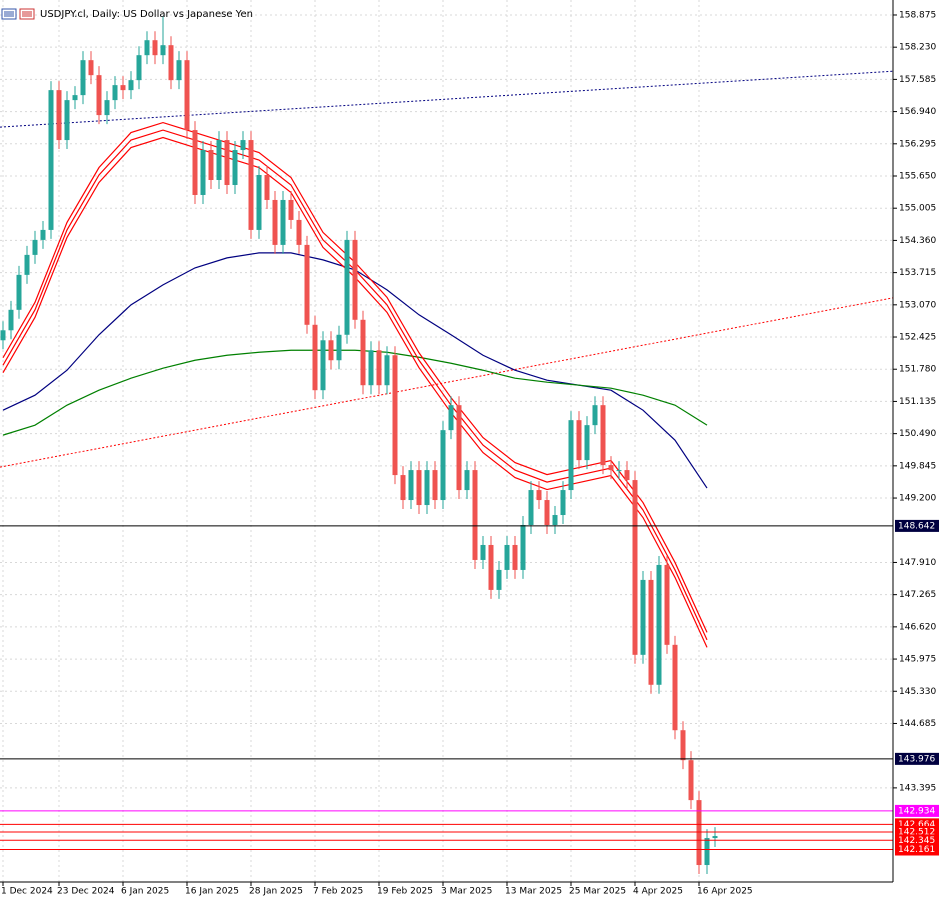 The height and width of the screenshot is (904, 945). I want to click on x-tick-label: 28 Jan 2025, so click(276, 892).